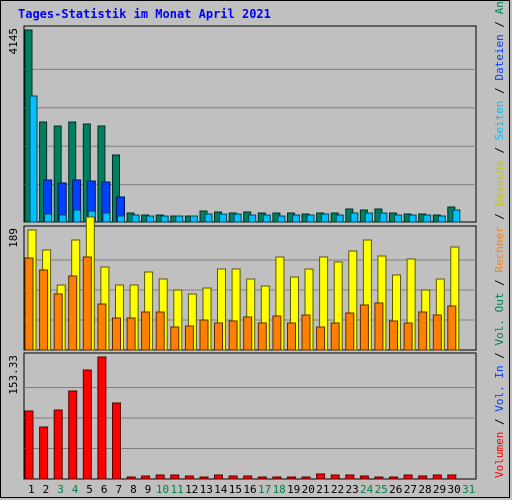 This screenshot has height=500, width=512. I want to click on x-tick-label-day-18: 18, so click(279, 489).